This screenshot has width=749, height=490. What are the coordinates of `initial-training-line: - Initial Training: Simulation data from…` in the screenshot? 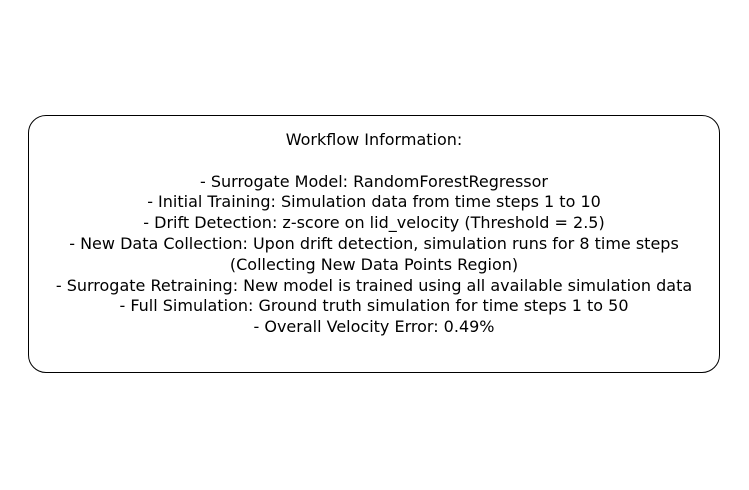 It's located at (374, 202).